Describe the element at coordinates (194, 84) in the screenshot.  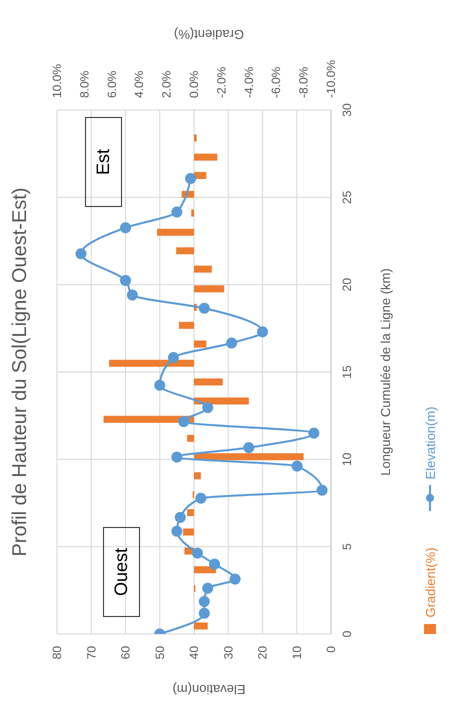
I see `x2-tick-label: 0.0%` at that location.